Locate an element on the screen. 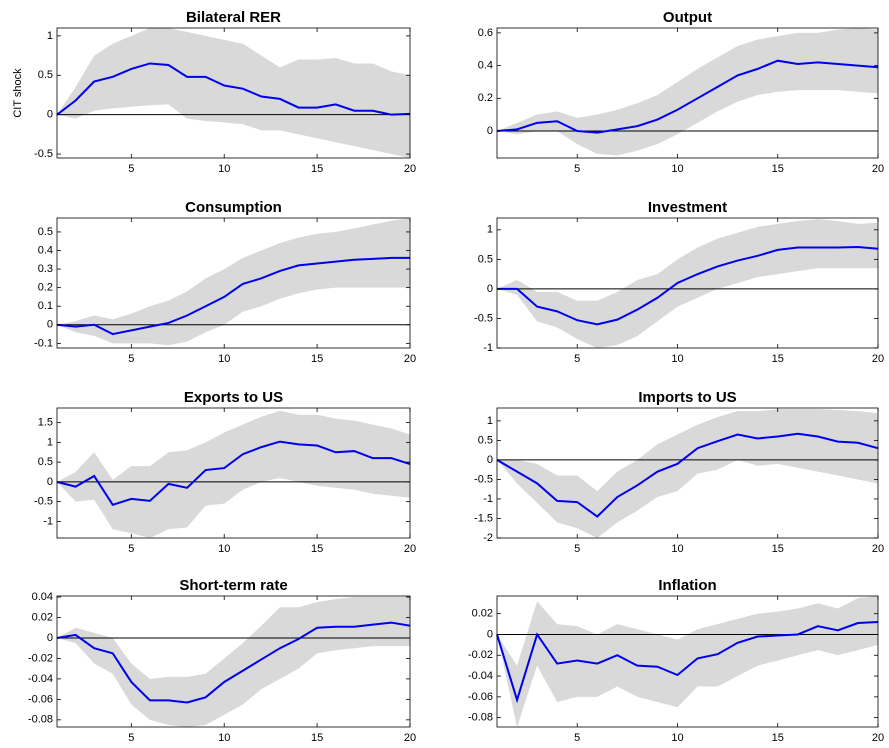  y-tick-label: -2 is located at coordinates (488, 538).